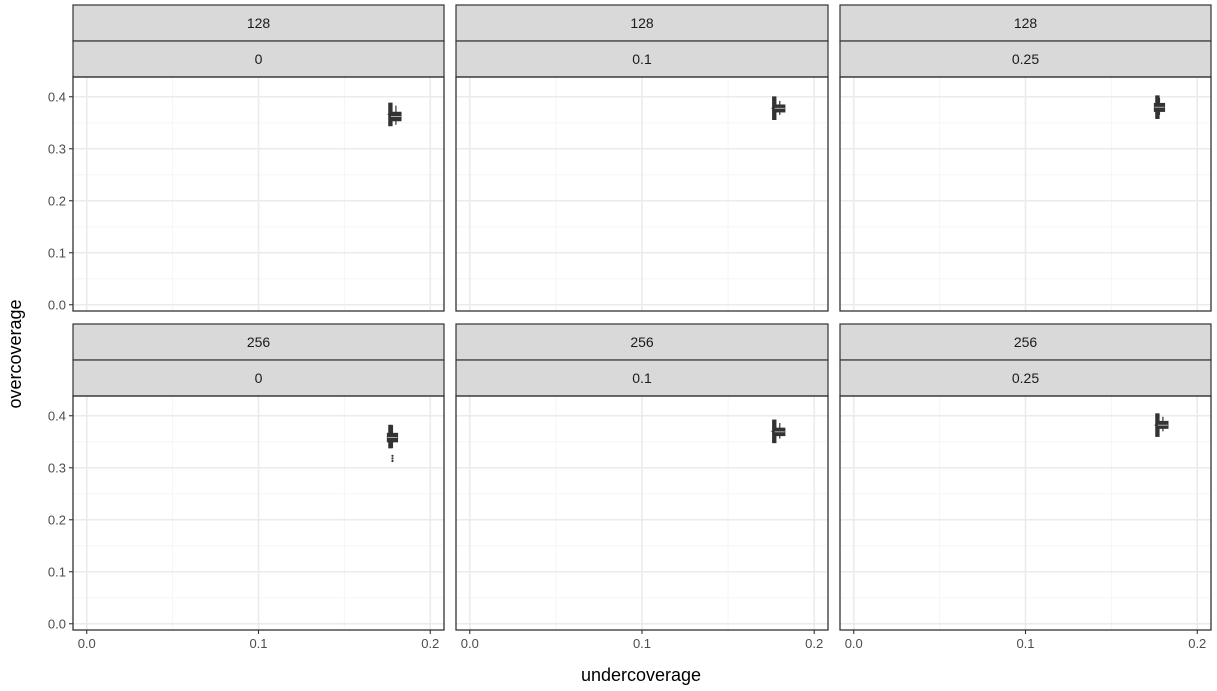 Image resolution: width=1217 pixels, height=691 pixels. Describe the element at coordinates (641, 675) in the screenshot. I see `x-axis-title: undercoverage` at that location.